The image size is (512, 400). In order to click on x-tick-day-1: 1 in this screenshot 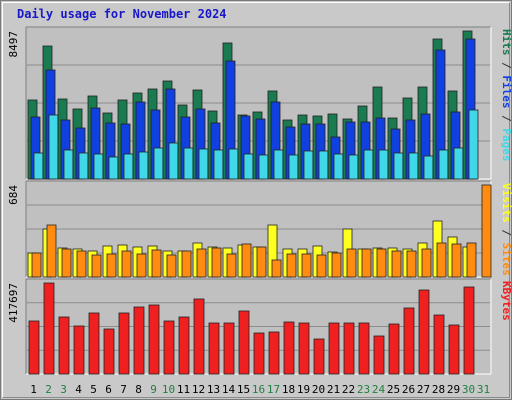, I will do `click(33, 389)`.